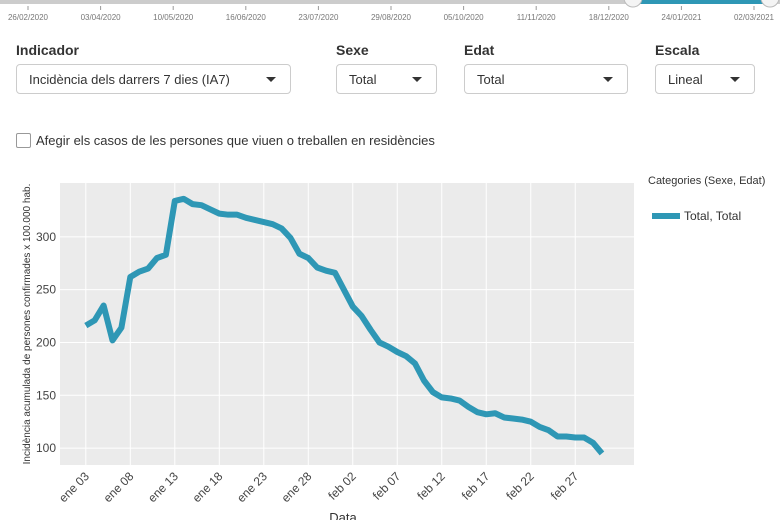 The width and height of the screenshot is (780, 520). What do you see at coordinates (46, 395) in the screenshot?
I see `y-tick-label: 150` at bounding box center [46, 395].